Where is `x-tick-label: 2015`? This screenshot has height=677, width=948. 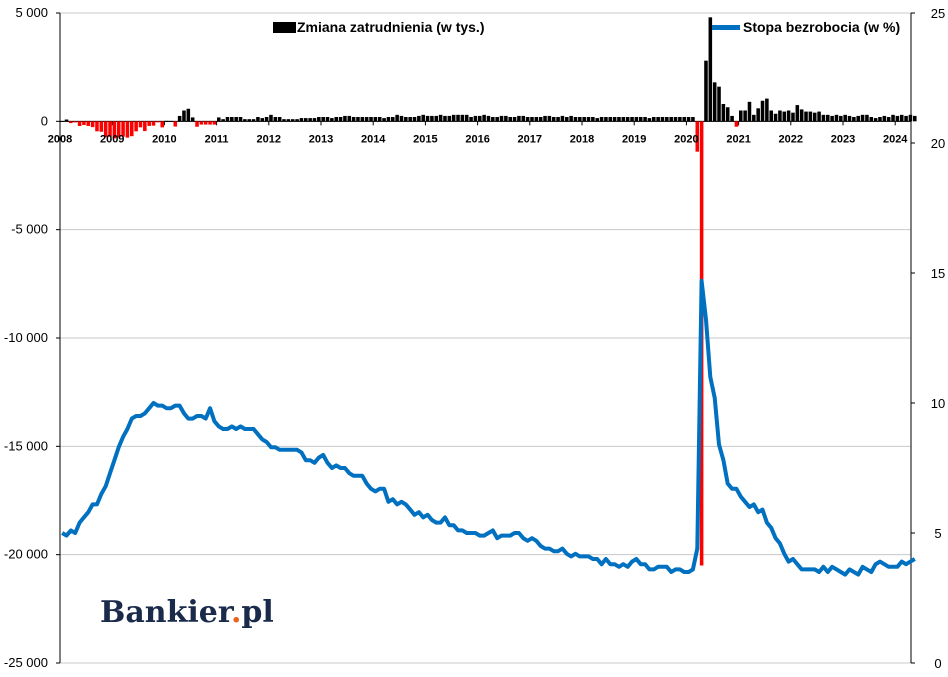 x-tick-label: 2015 is located at coordinates (425, 139).